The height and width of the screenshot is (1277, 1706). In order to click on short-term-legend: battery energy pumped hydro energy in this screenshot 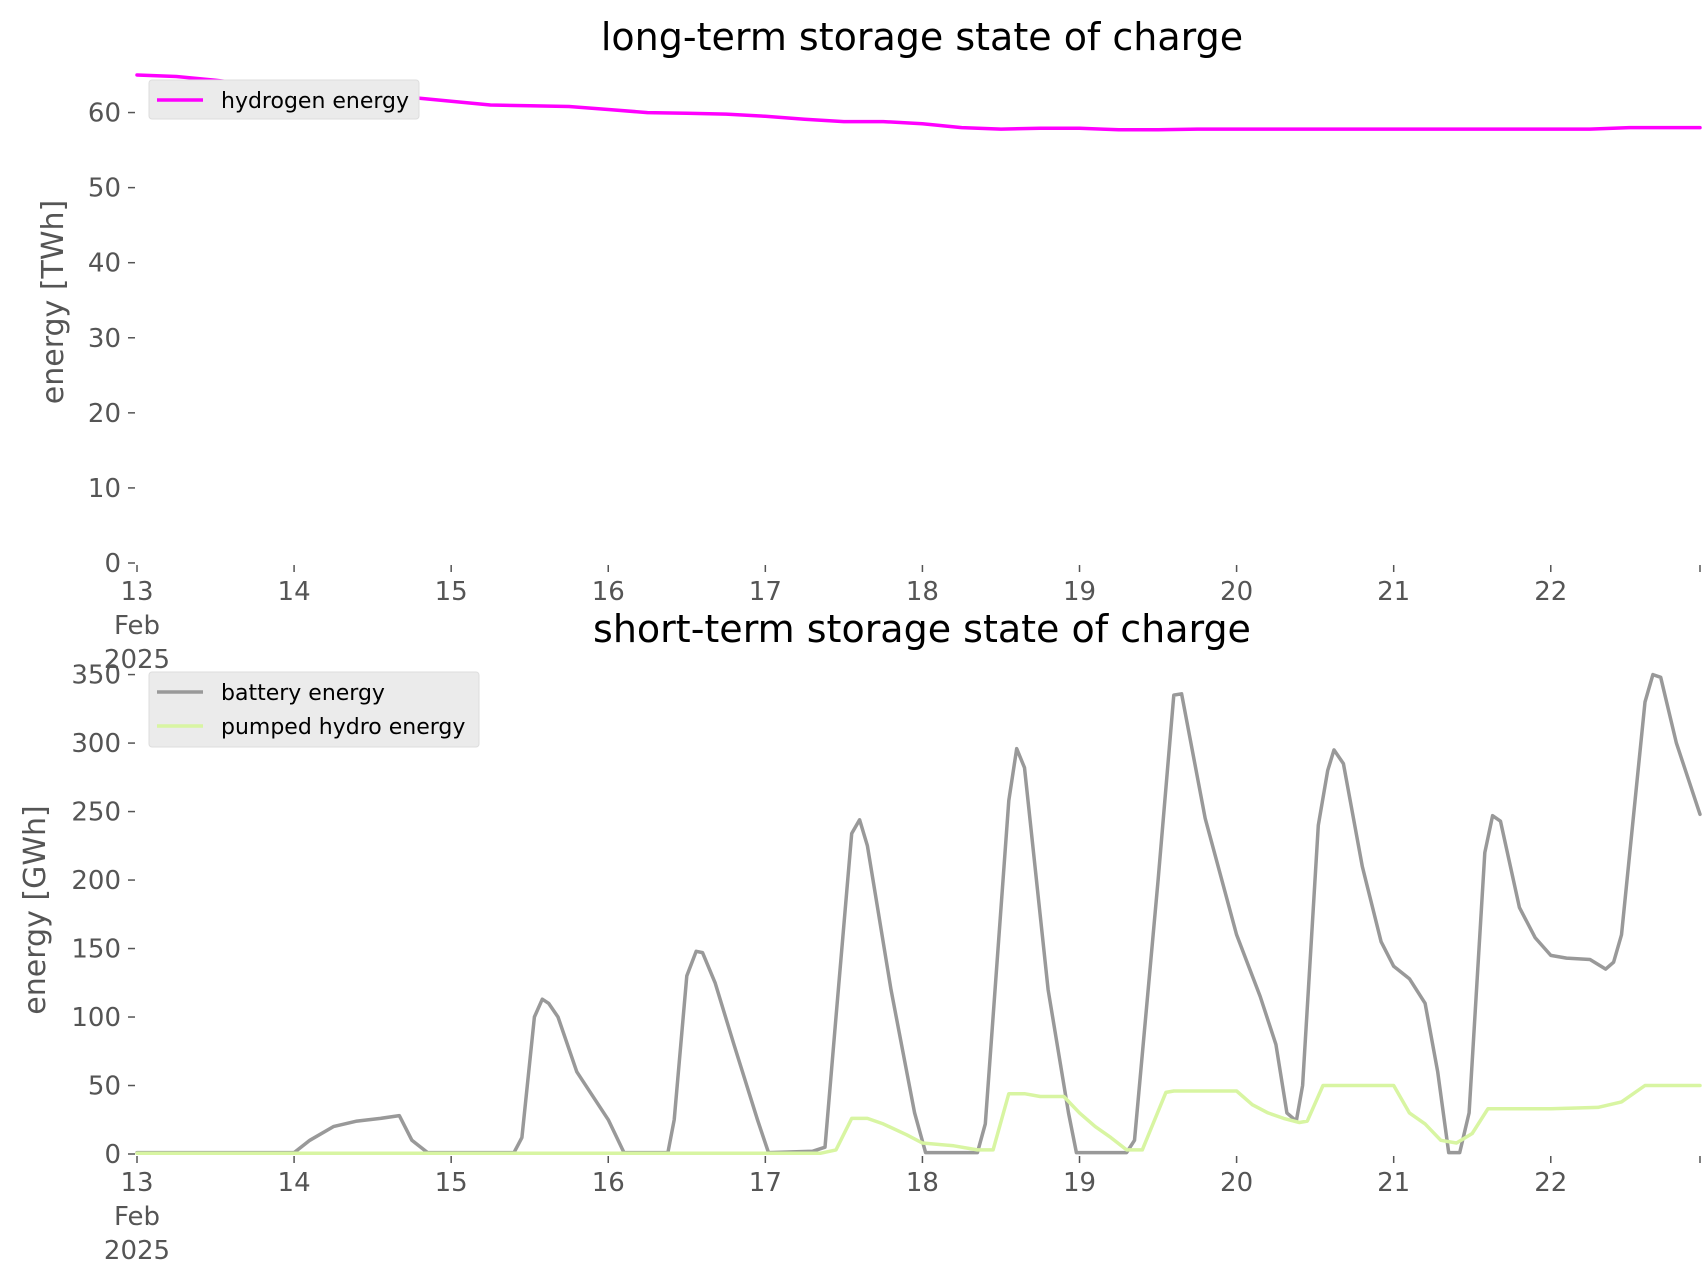, I will do `click(314, 709)`.